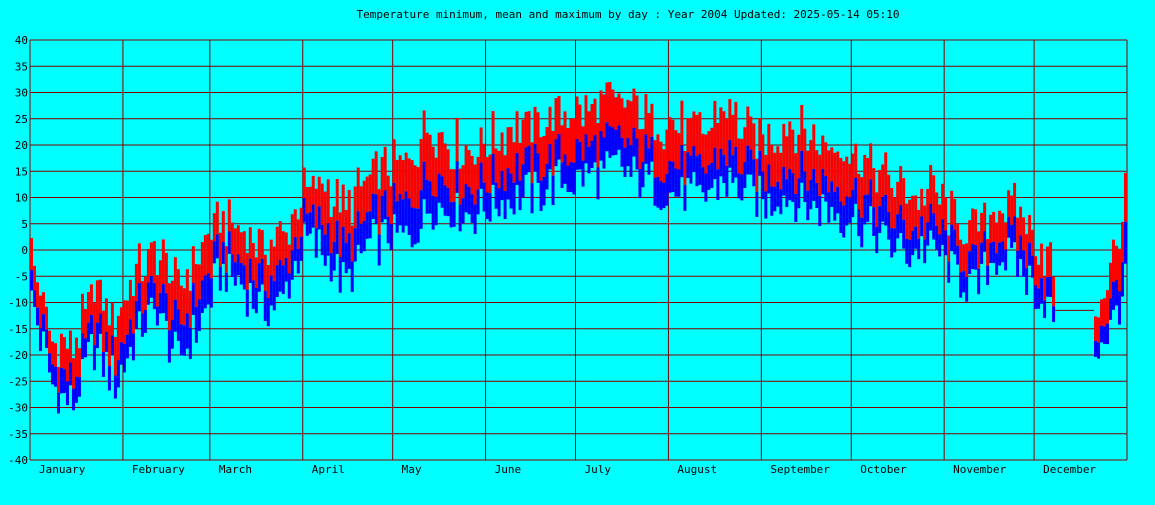  I want to click on month-label: October, so click(883, 469).